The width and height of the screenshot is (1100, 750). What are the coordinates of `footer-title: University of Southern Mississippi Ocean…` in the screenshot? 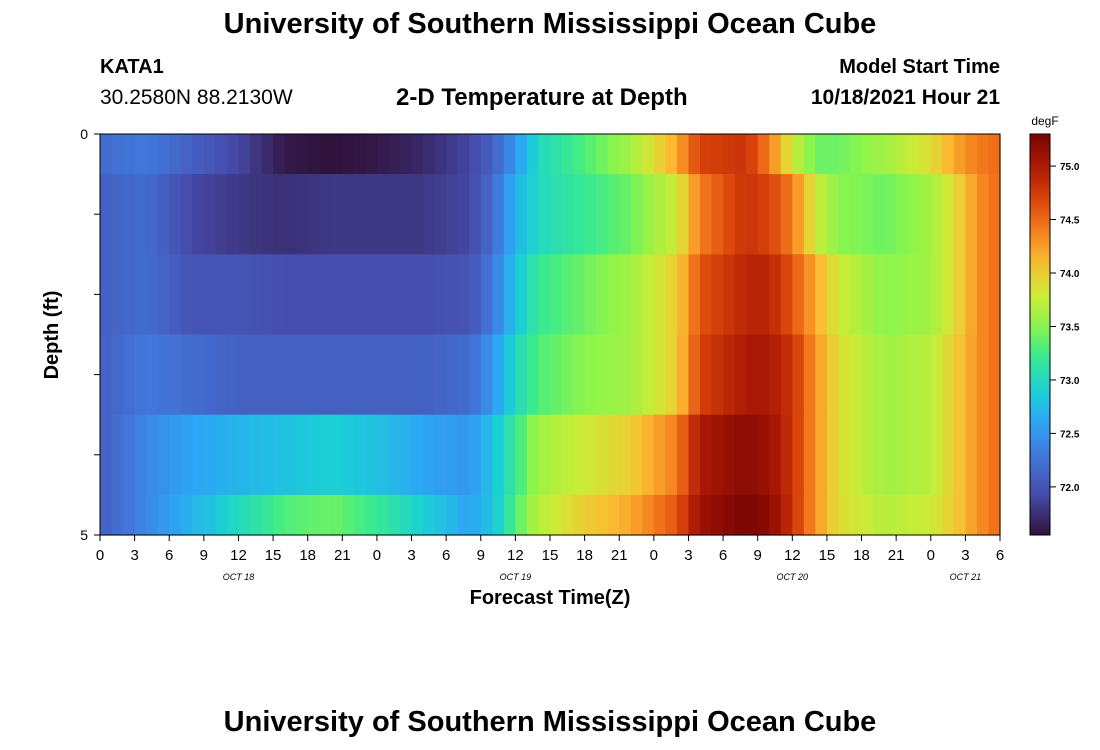 It's located at (550, 722).